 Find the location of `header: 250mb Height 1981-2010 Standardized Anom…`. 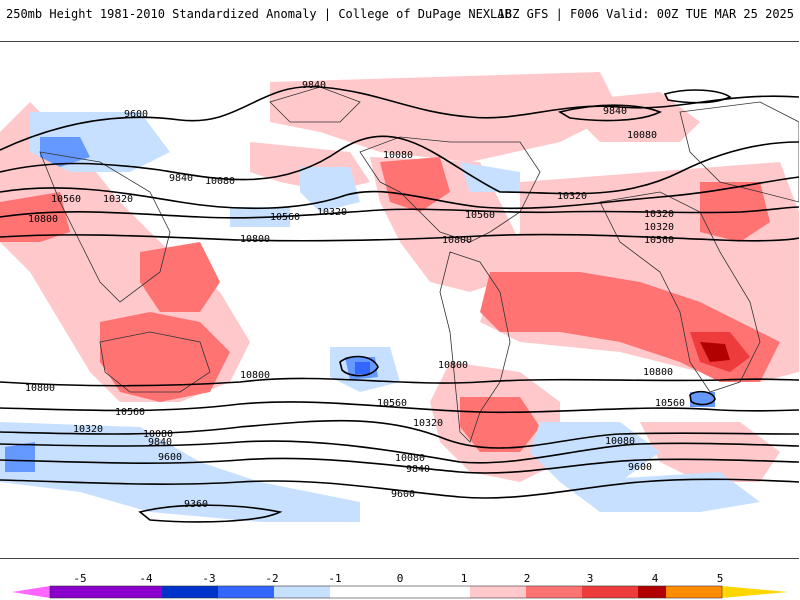

header: 250mb Height 1981-2010 Standardized Anom… is located at coordinates (400, 18).